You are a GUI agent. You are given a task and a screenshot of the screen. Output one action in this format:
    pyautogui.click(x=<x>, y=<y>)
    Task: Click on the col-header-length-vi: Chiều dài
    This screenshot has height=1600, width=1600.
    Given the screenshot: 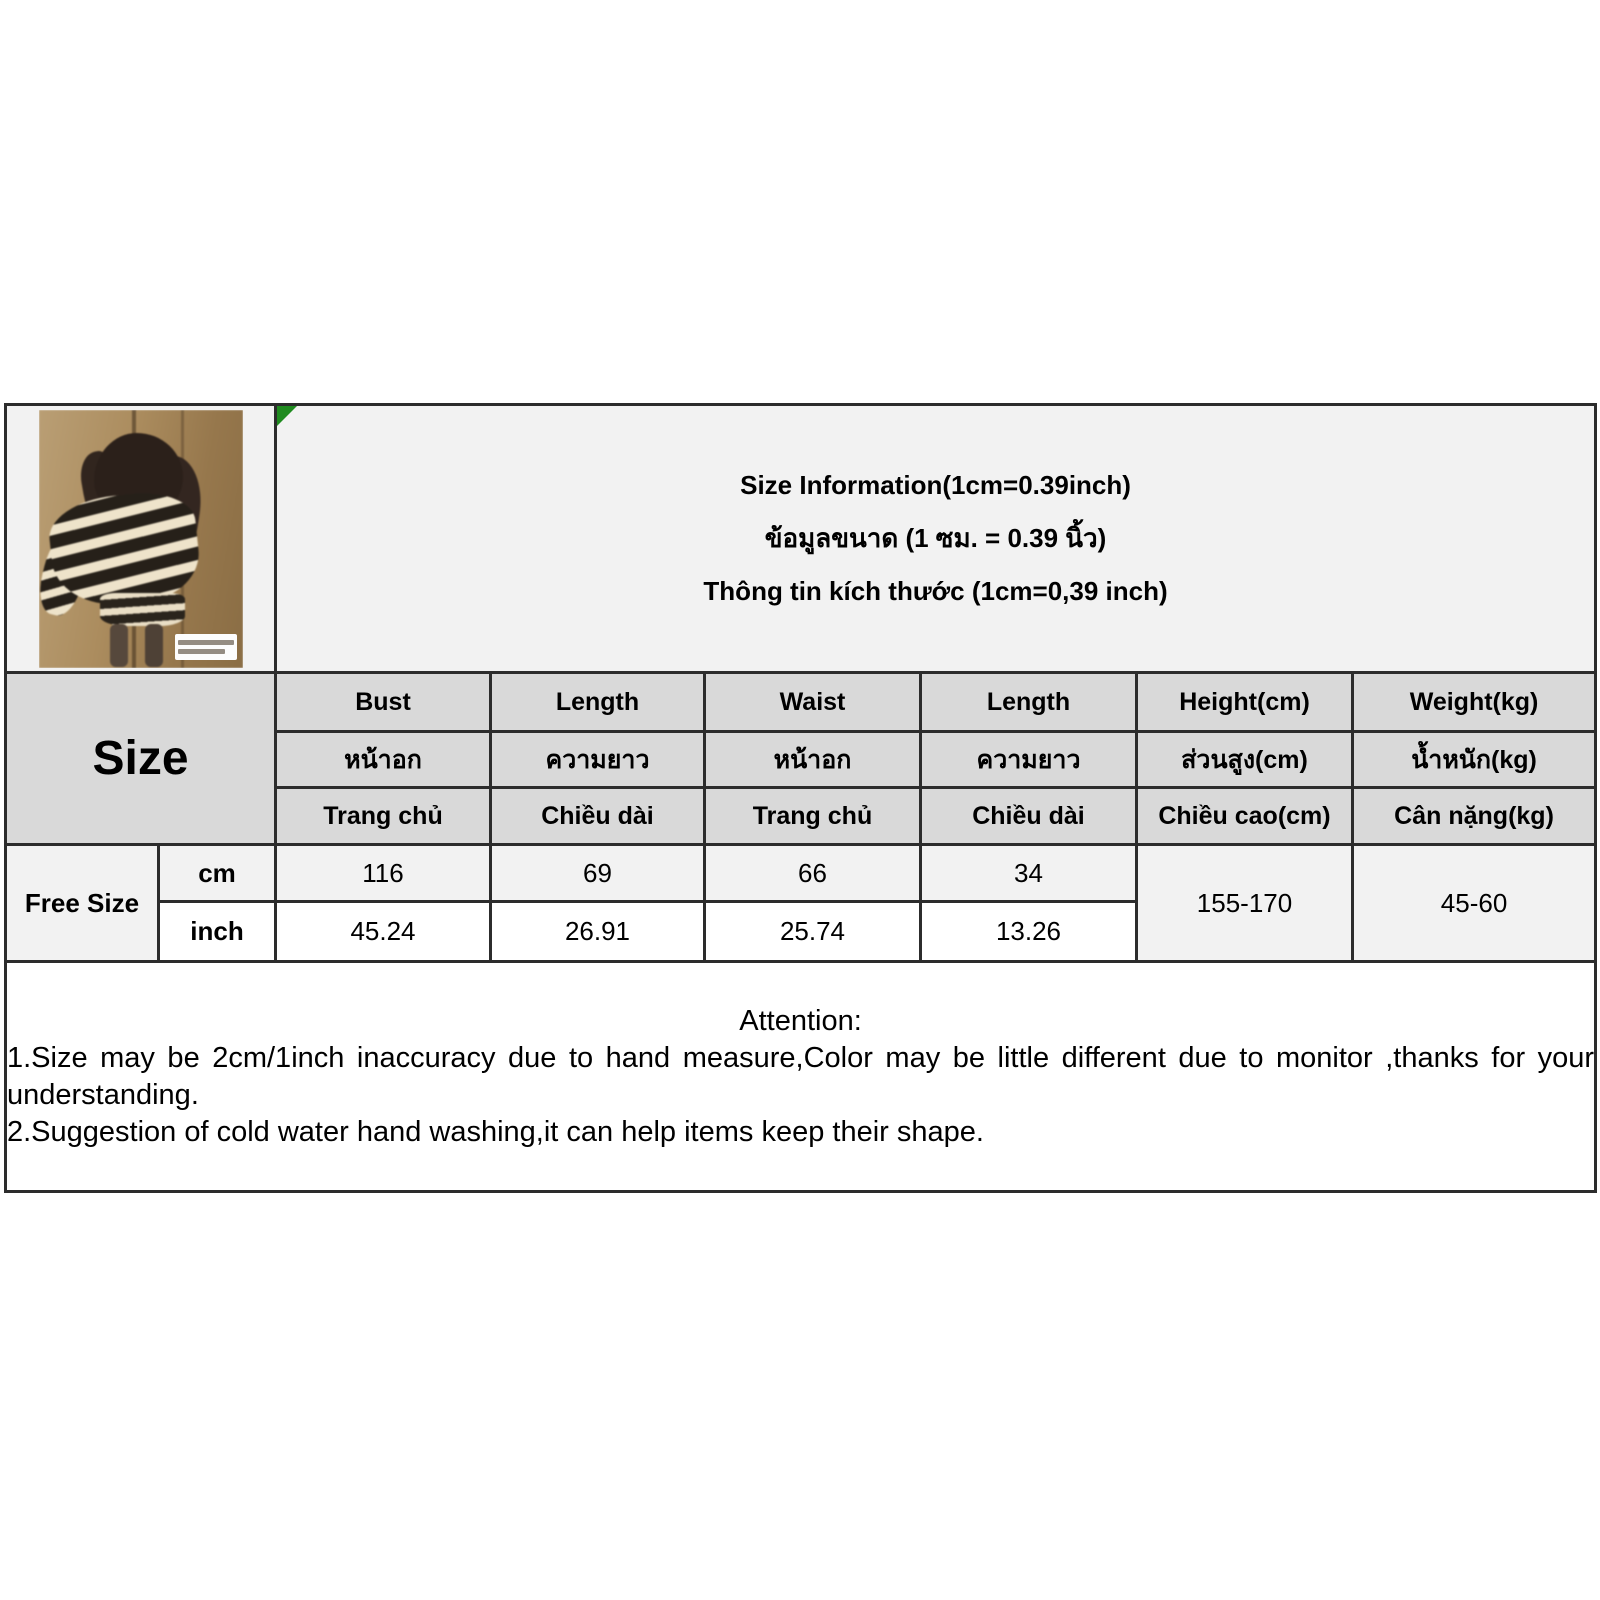 What is the action you would take?
    pyautogui.click(x=597, y=816)
    